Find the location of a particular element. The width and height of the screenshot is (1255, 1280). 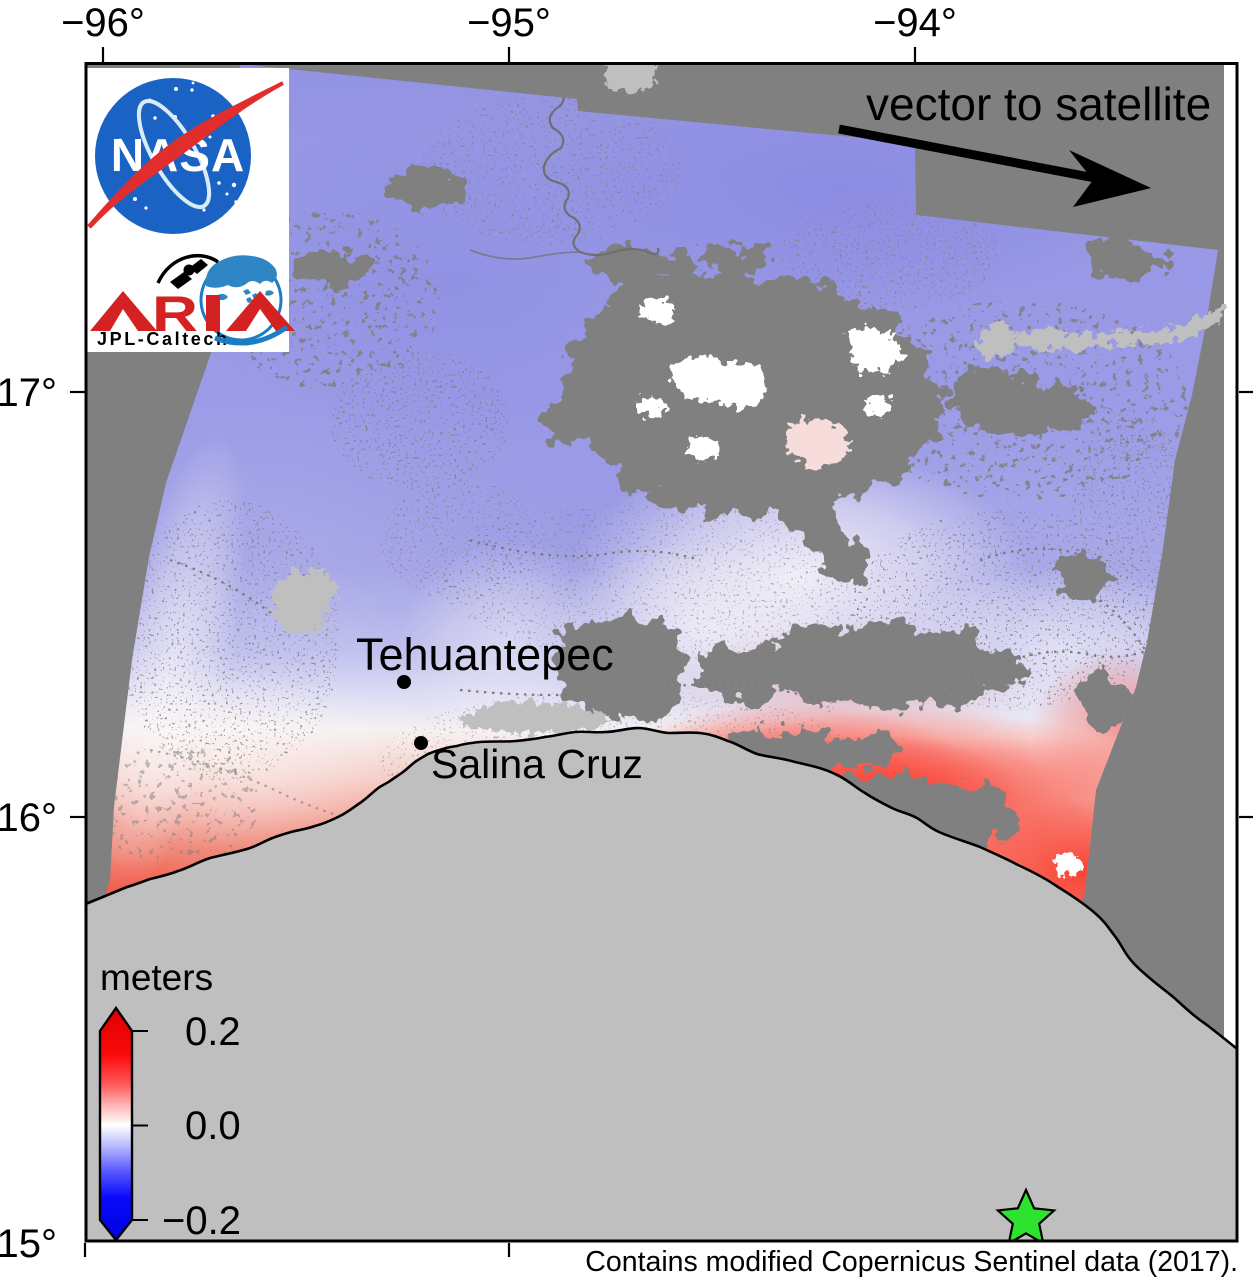

svg-text: Tehuantepec is located at coordinates (485, 654).